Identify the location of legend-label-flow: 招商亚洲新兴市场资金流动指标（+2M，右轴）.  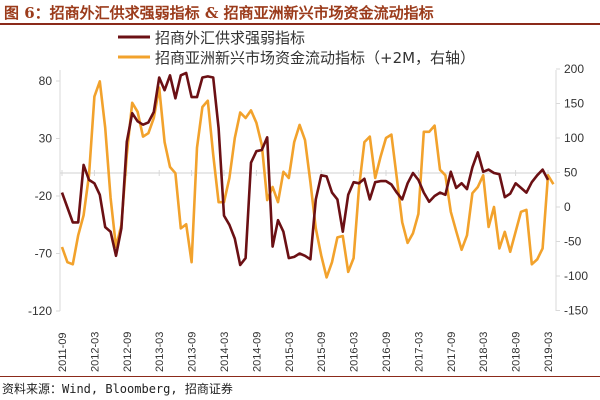
(315, 58).